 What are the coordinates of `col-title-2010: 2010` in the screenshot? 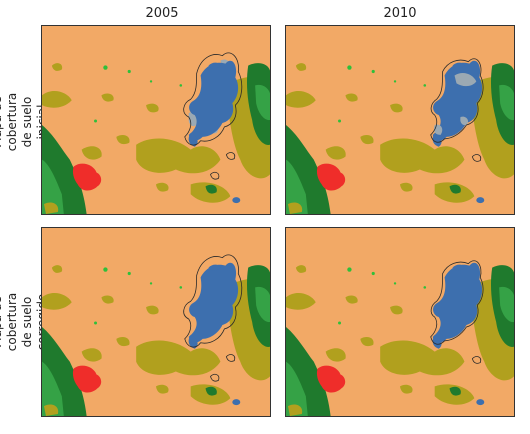 It's located at (400, 13).